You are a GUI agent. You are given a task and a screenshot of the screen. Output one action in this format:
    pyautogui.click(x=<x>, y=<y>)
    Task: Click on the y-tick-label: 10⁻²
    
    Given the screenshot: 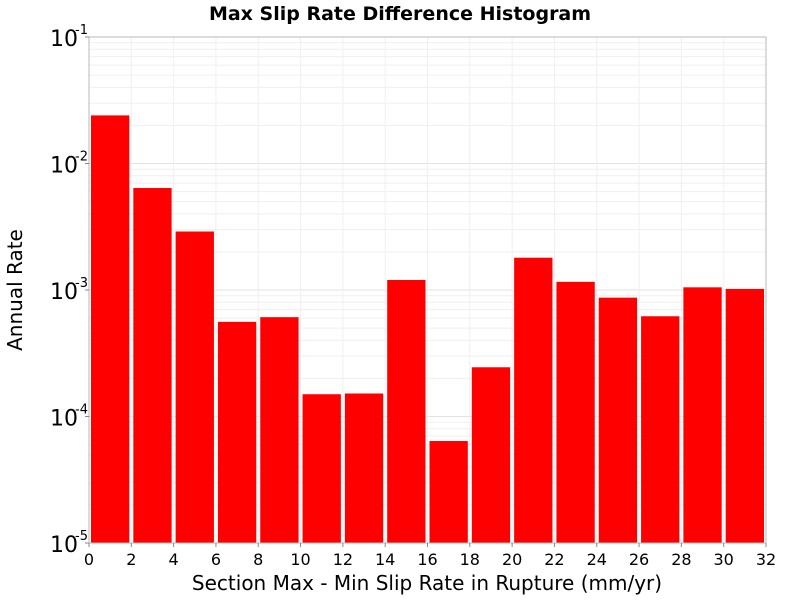 What is the action you would take?
    pyautogui.click(x=69, y=164)
    